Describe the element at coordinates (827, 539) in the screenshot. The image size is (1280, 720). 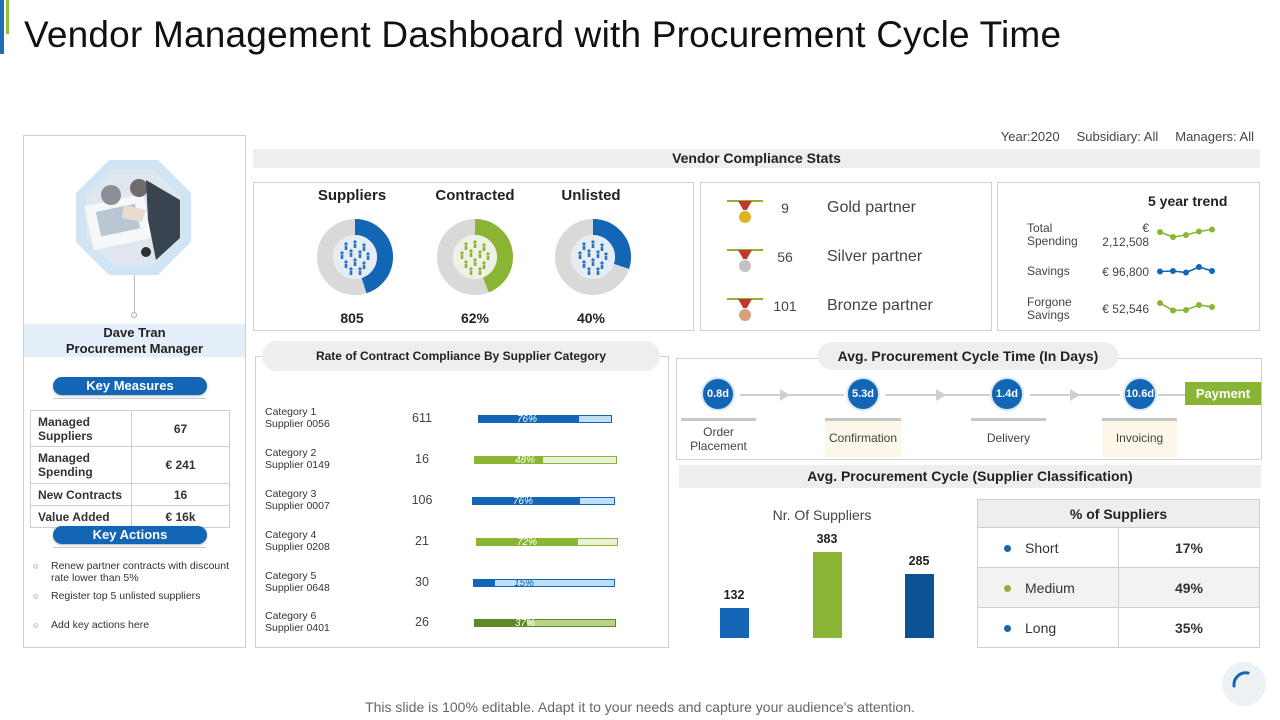
I see `bar-value-label: 383` at that location.